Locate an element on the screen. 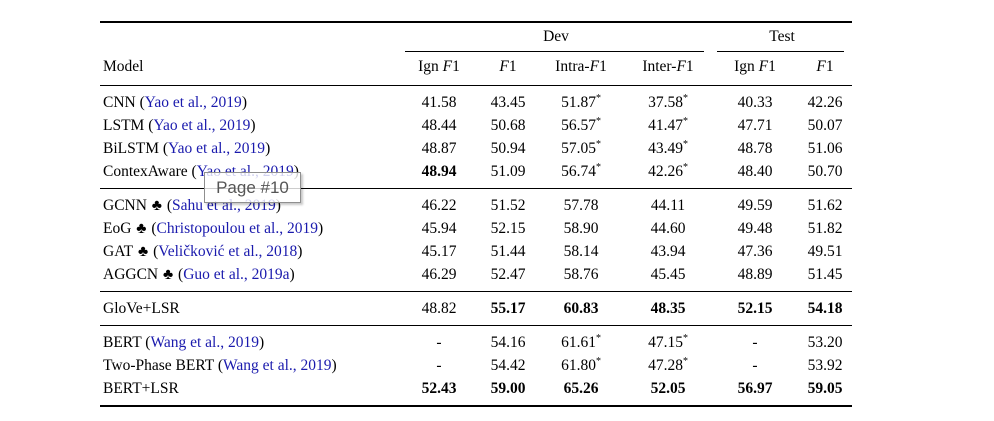 The width and height of the screenshot is (994, 421). value-cell: 51.62 is located at coordinates (825, 203).